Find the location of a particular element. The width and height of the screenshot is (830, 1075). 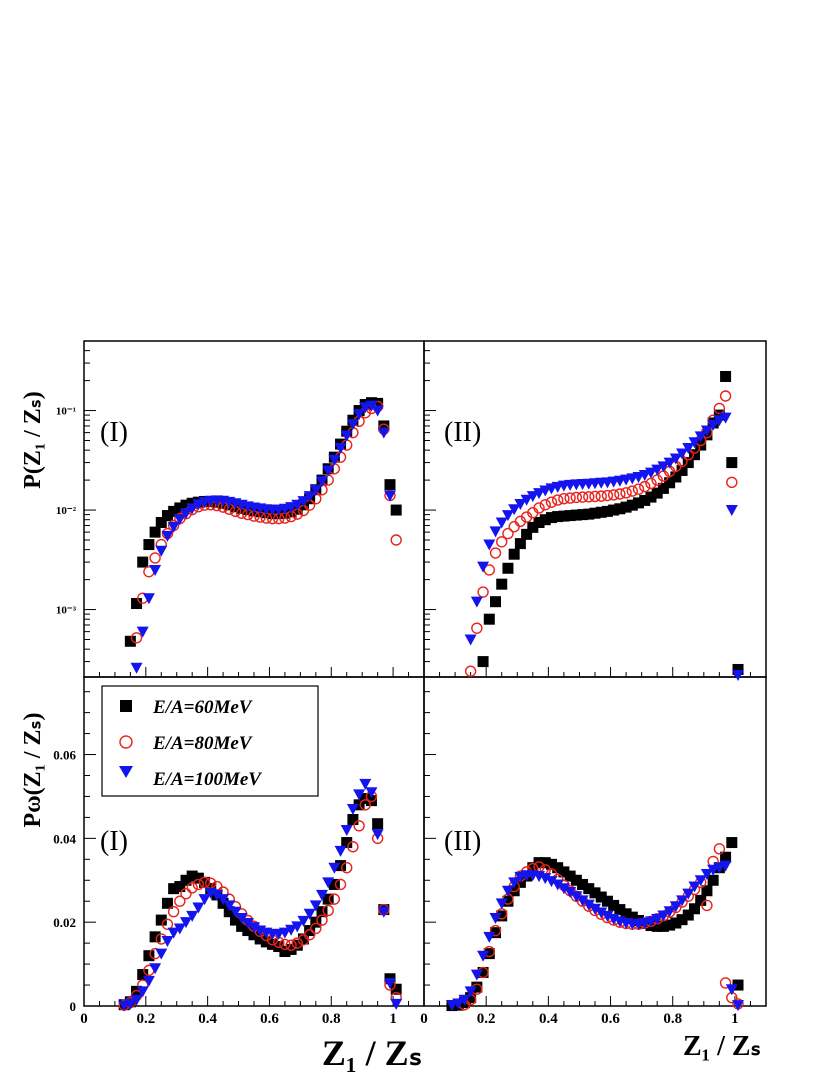

y-tick-label: 10⁻³ is located at coordinates (66, 611).